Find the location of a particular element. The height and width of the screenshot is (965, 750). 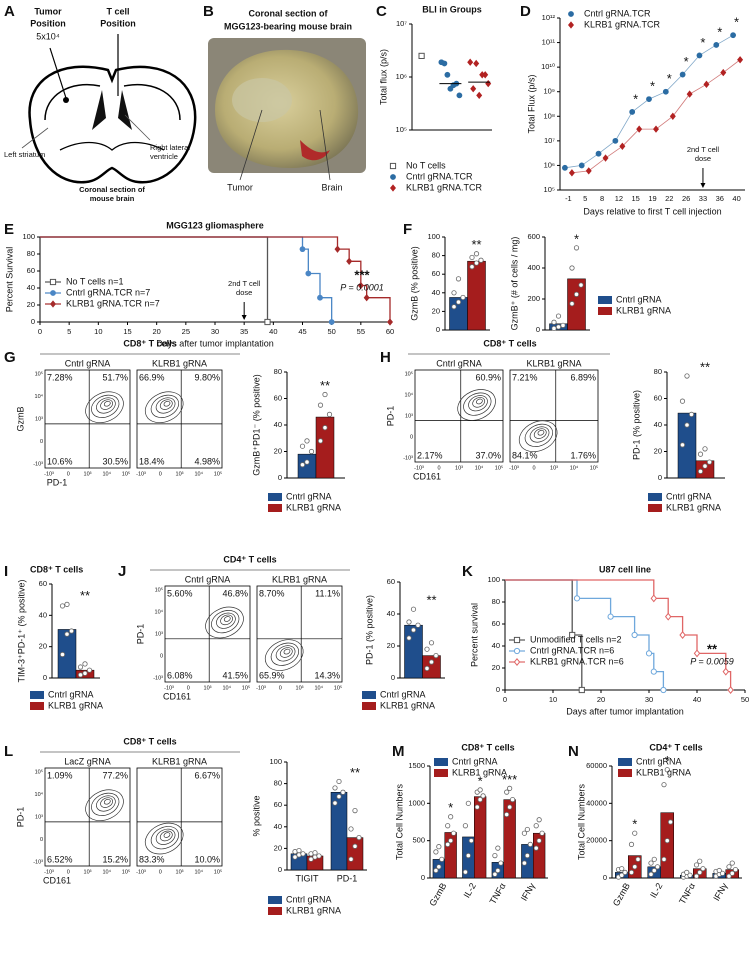

annotation: 2nd T cell is located at coordinates (703, 149).